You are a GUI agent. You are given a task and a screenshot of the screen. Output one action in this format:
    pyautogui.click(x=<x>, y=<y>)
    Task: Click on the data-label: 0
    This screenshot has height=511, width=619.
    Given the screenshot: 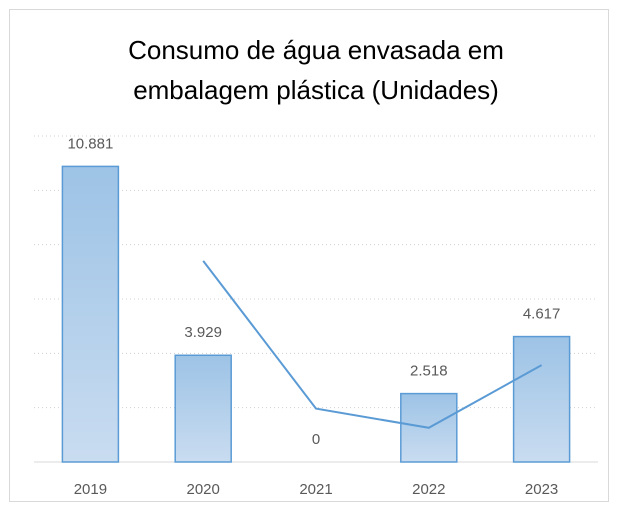 What is the action you would take?
    pyautogui.click(x=316, y=439)
    